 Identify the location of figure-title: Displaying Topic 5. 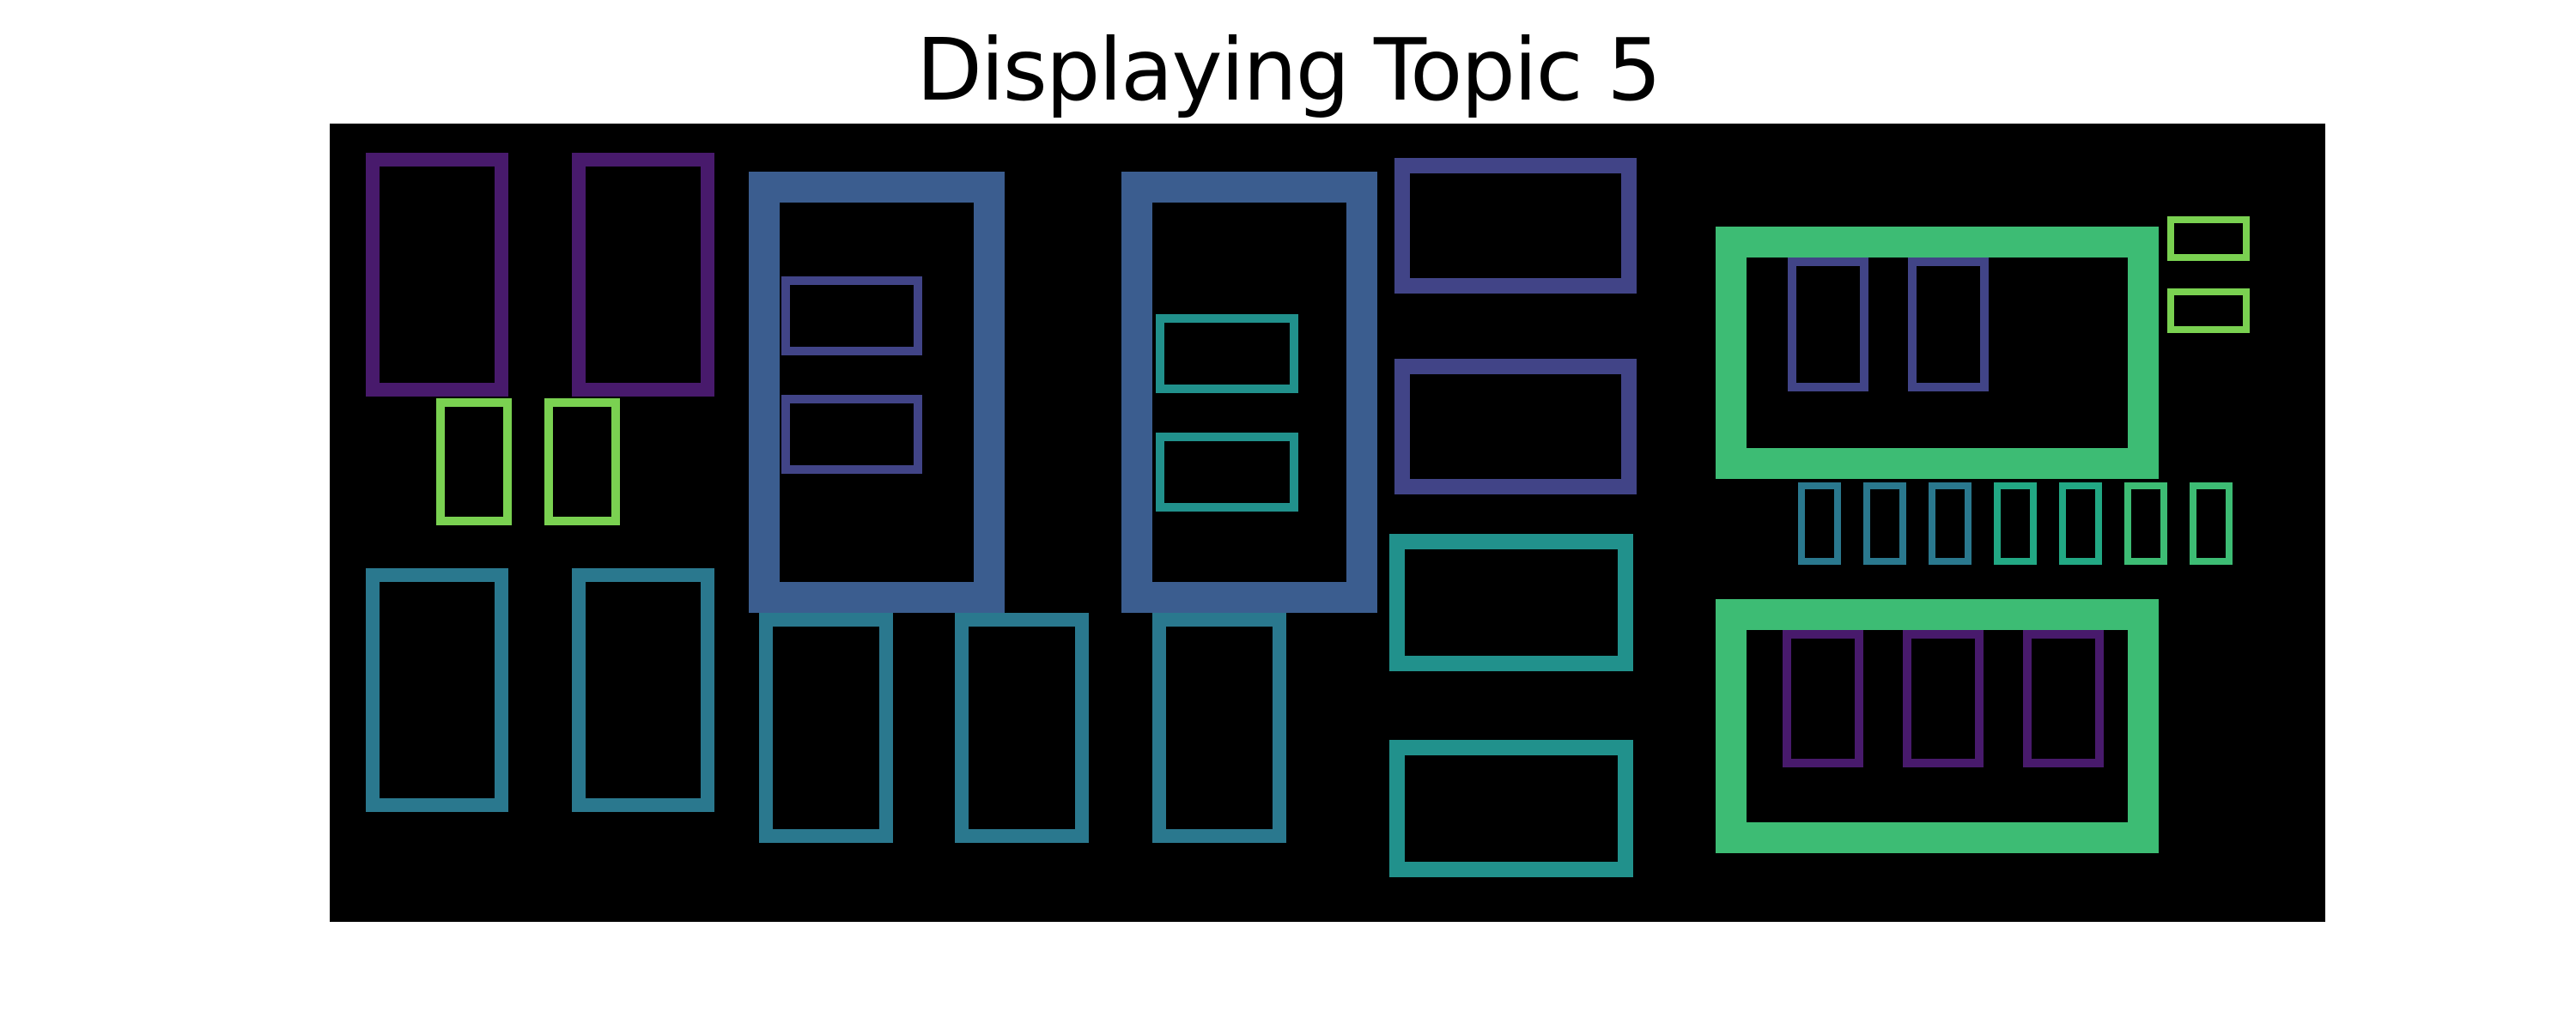
(1289, 70).